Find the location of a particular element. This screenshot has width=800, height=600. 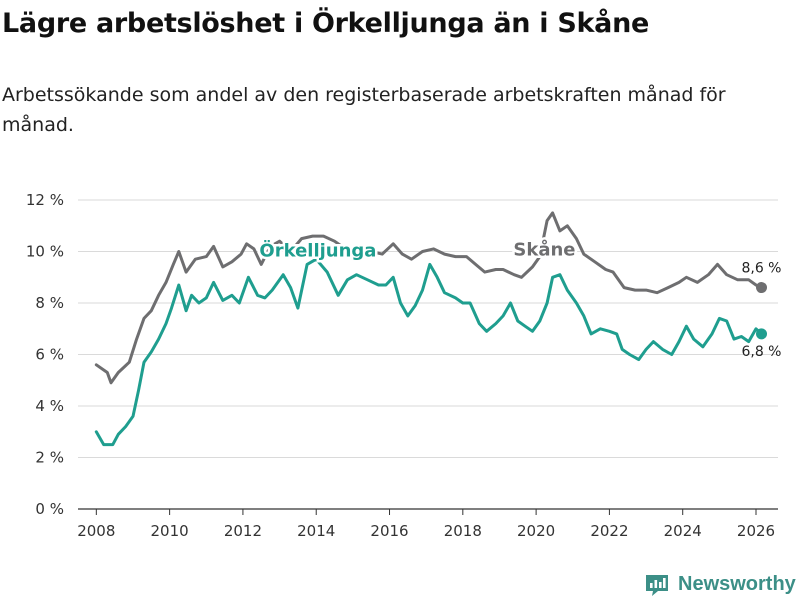

x-tick-label: 2022 is located at coordinates (609, 531).